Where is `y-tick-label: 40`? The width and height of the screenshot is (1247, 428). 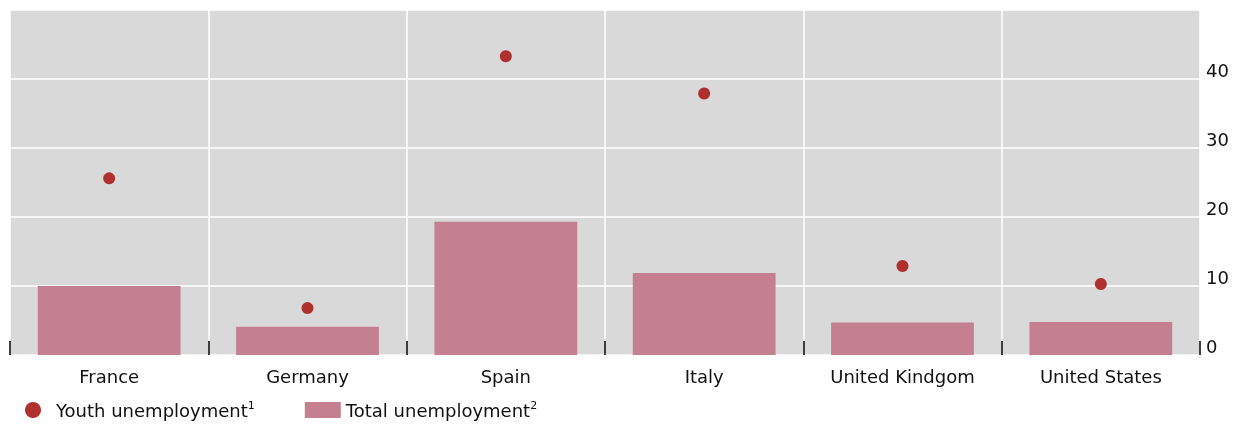
y-tick-label: 40 is located at coordinates (1217, 70).